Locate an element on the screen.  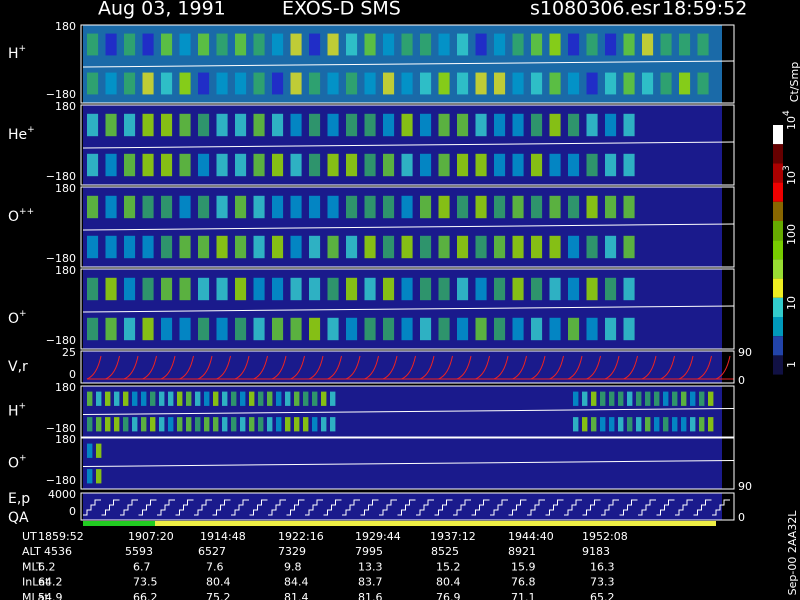
row-value: 1937:12 is located at coordinates (453, 536).